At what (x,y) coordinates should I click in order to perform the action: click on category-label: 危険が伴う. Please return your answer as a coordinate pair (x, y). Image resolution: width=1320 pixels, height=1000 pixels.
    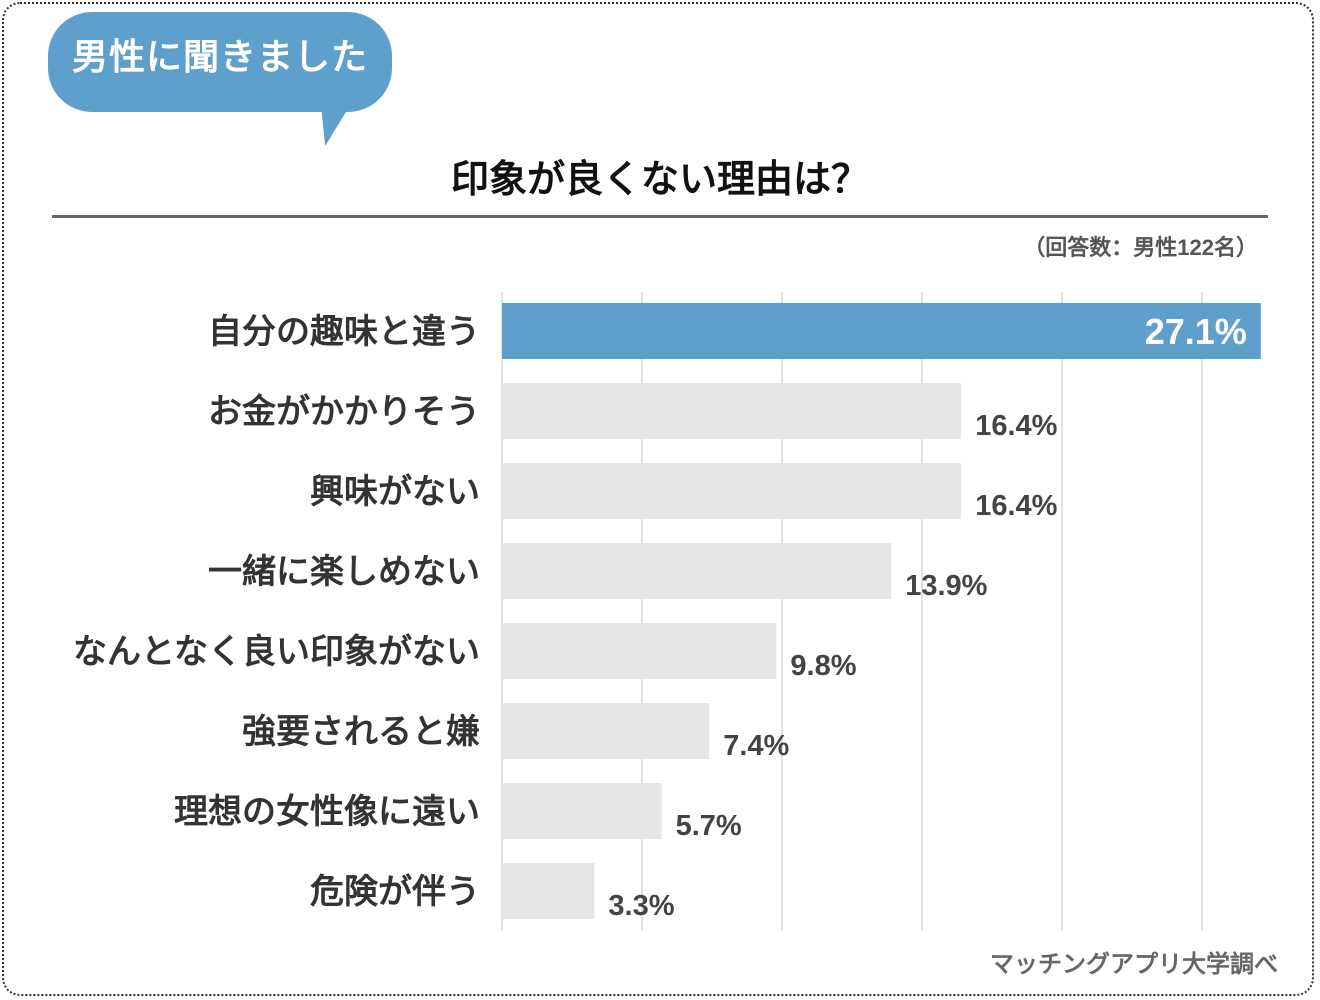
    Looking at the image, I should click on (395, 892).